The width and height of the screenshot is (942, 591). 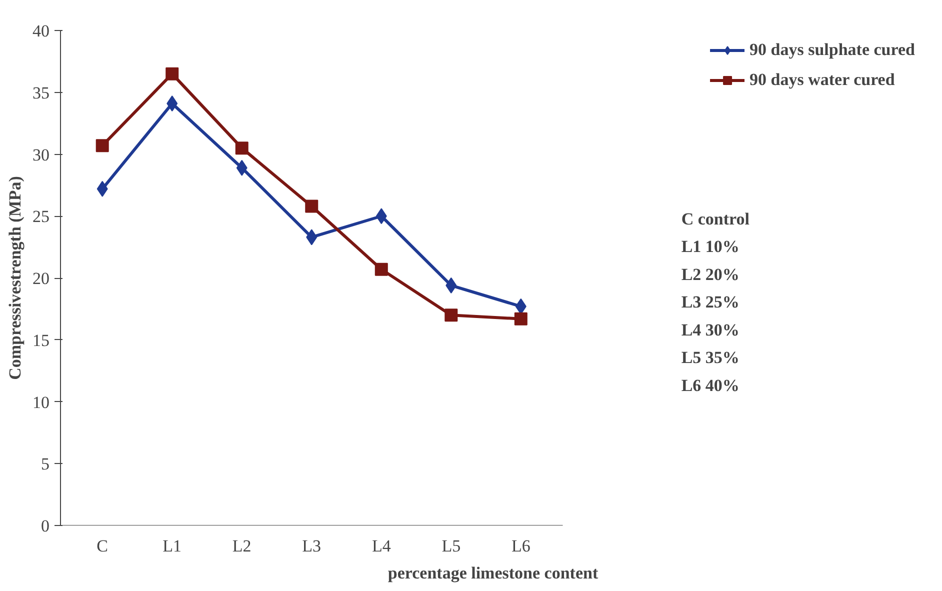 I want to click on x-tick-label: L2, so click(x=242, y=546).